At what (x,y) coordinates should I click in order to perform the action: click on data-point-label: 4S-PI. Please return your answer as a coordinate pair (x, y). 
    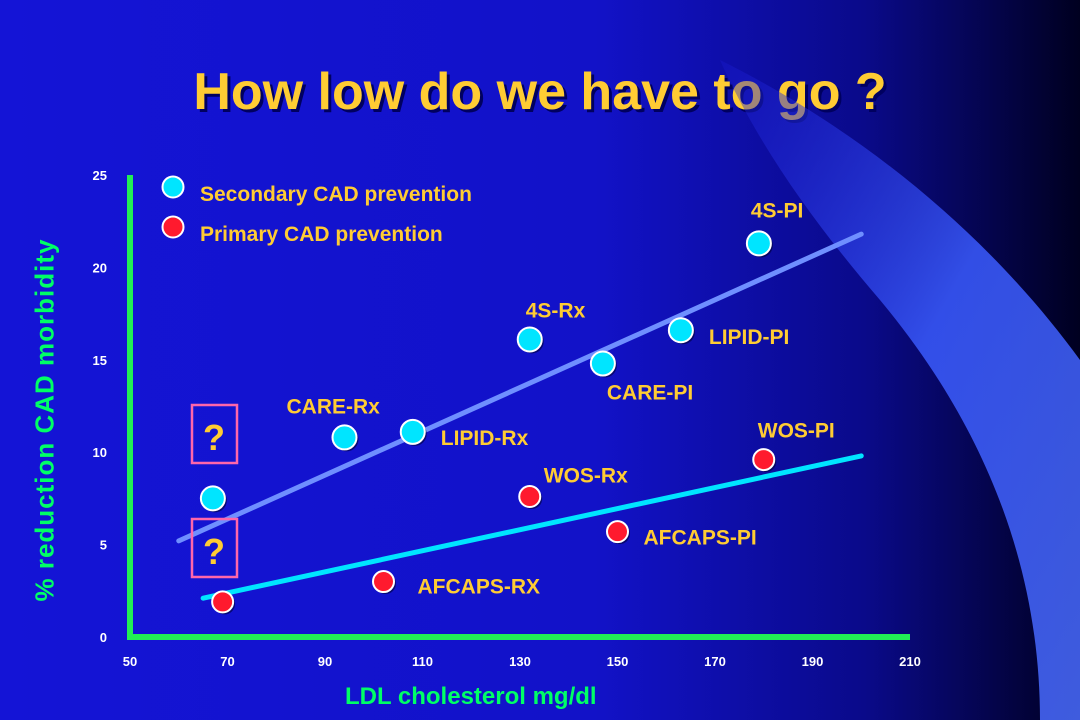
    Looking at the image, I should click on (777, 210).